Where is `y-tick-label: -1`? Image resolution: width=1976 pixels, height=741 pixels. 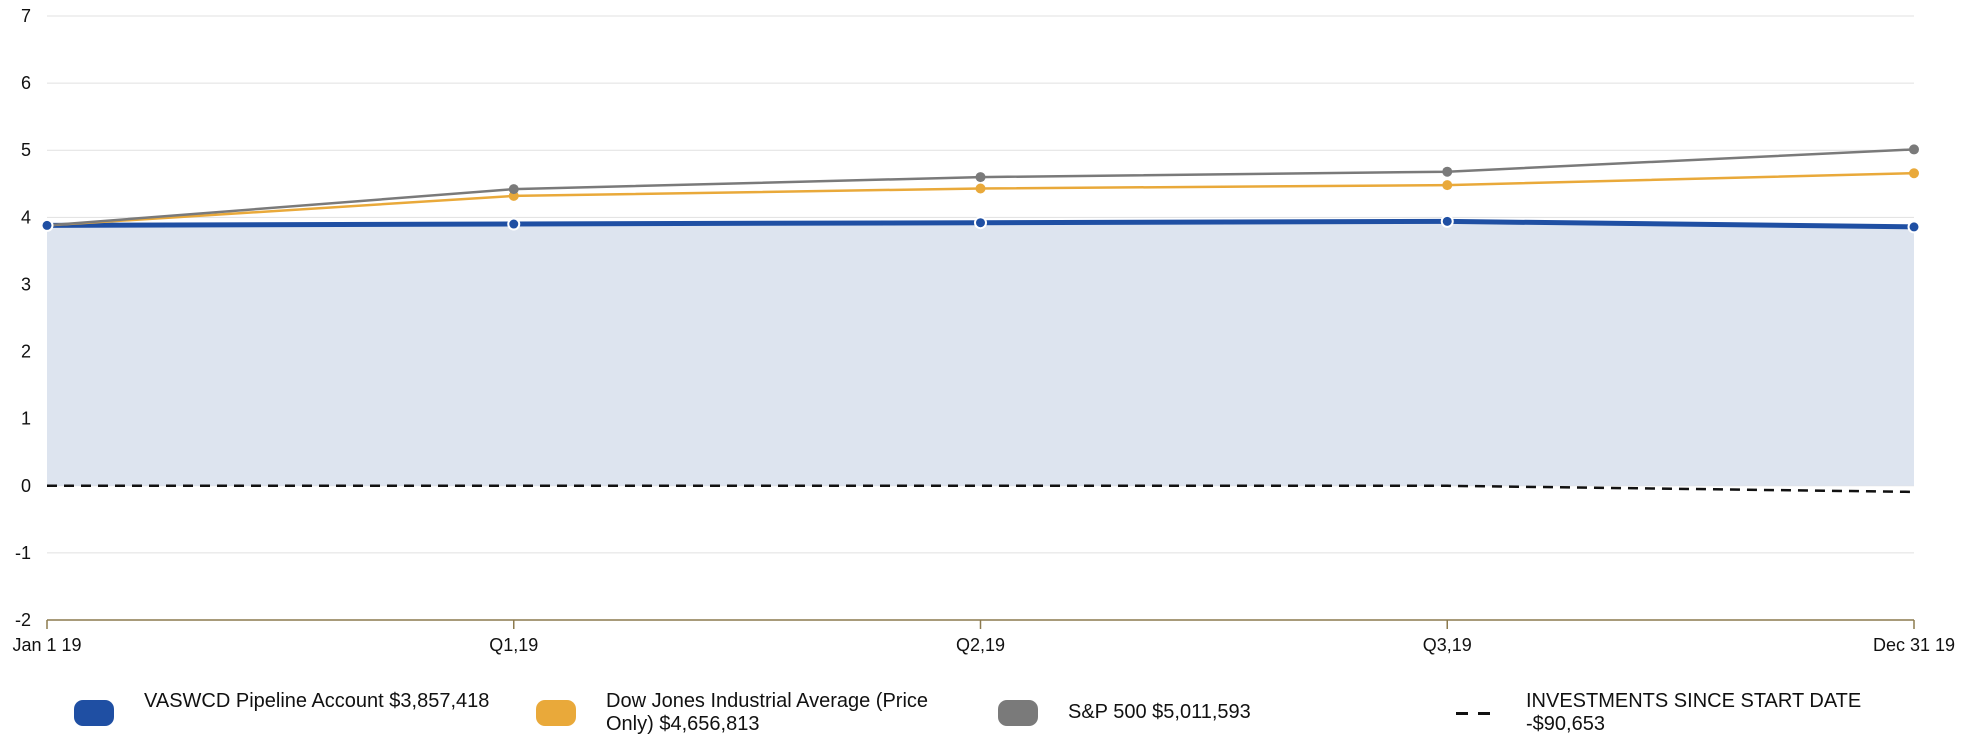 y-tick-label: -1 is located at coordinates (23, 553).